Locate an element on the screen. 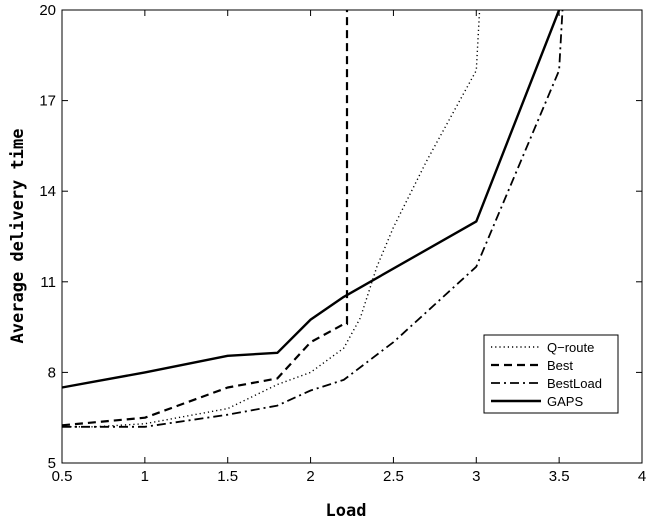 The width and height of the screenshot is (650, 522). legend-label-1: Best is located at coordinates (560, 365).